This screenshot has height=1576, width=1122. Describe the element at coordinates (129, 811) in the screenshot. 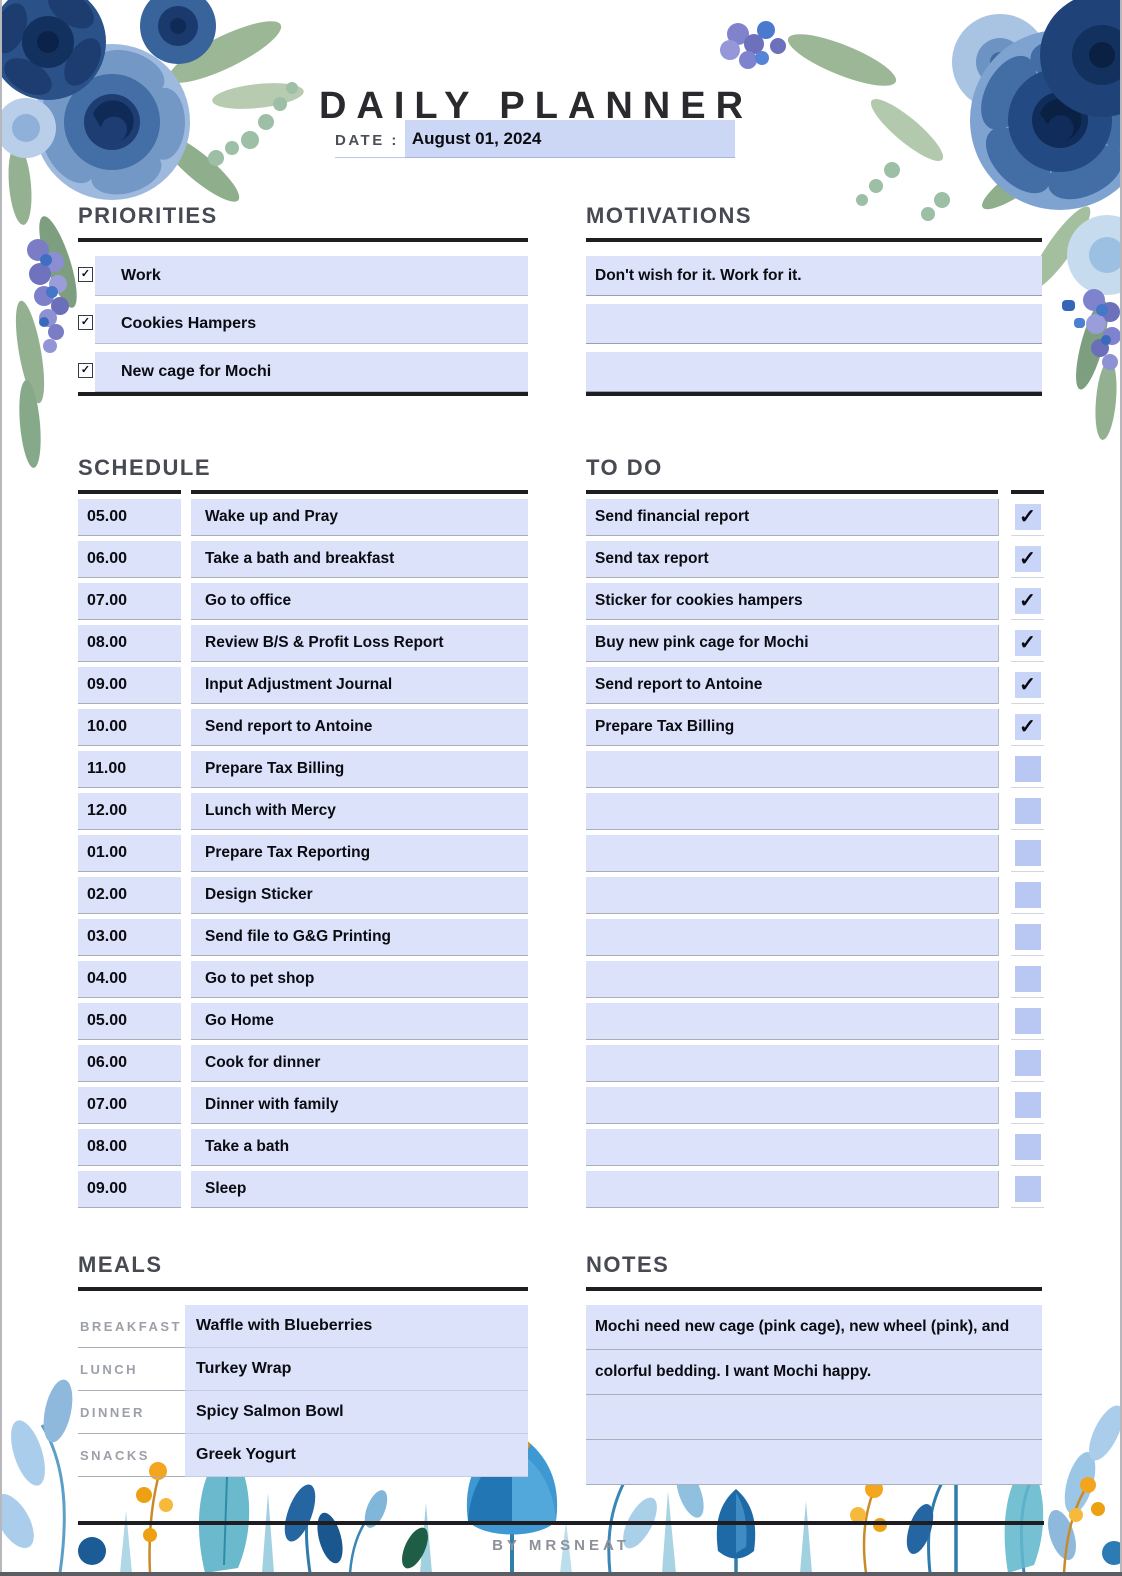

I see `schedule-time: 12.00` at that location.